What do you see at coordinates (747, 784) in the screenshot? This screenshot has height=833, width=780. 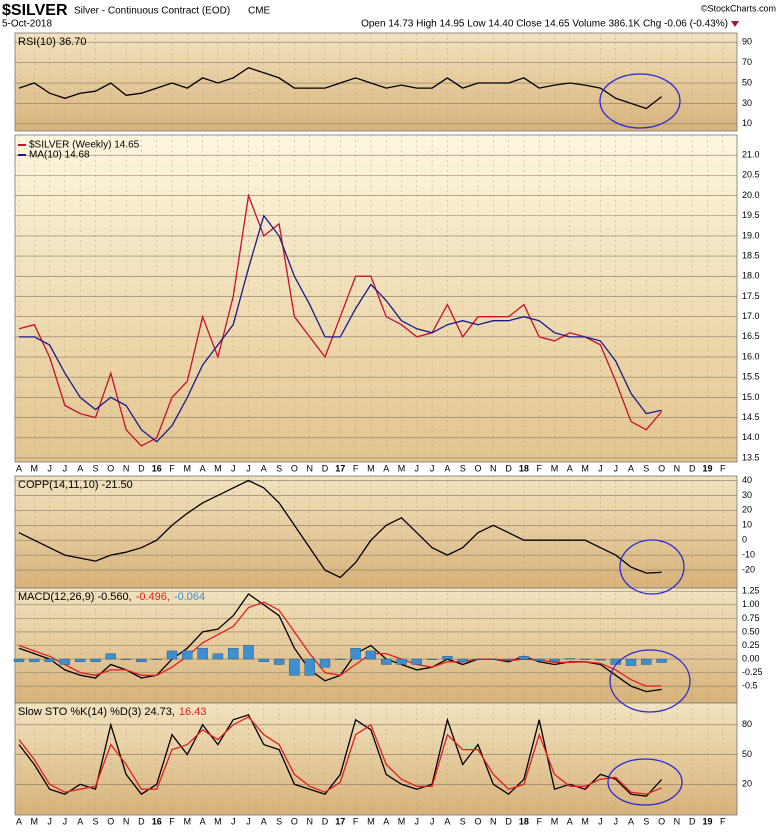 I see `y-tick-label: 20` at bounding box center [747, 784].